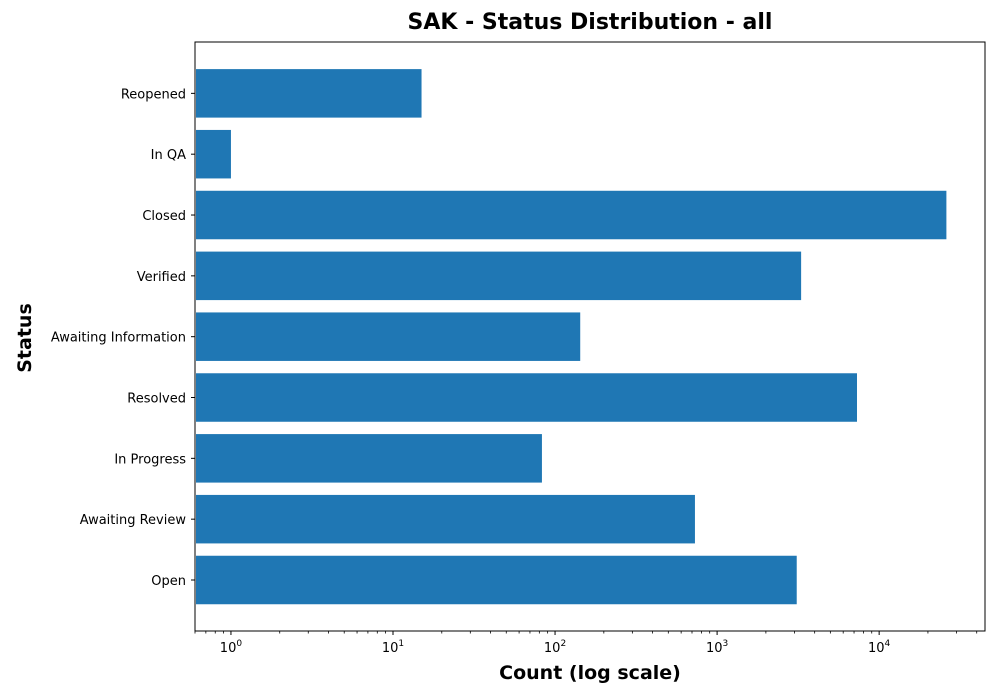 The image size is (1000, 700). I want to click on bar-in-progress, so click(369, 458).